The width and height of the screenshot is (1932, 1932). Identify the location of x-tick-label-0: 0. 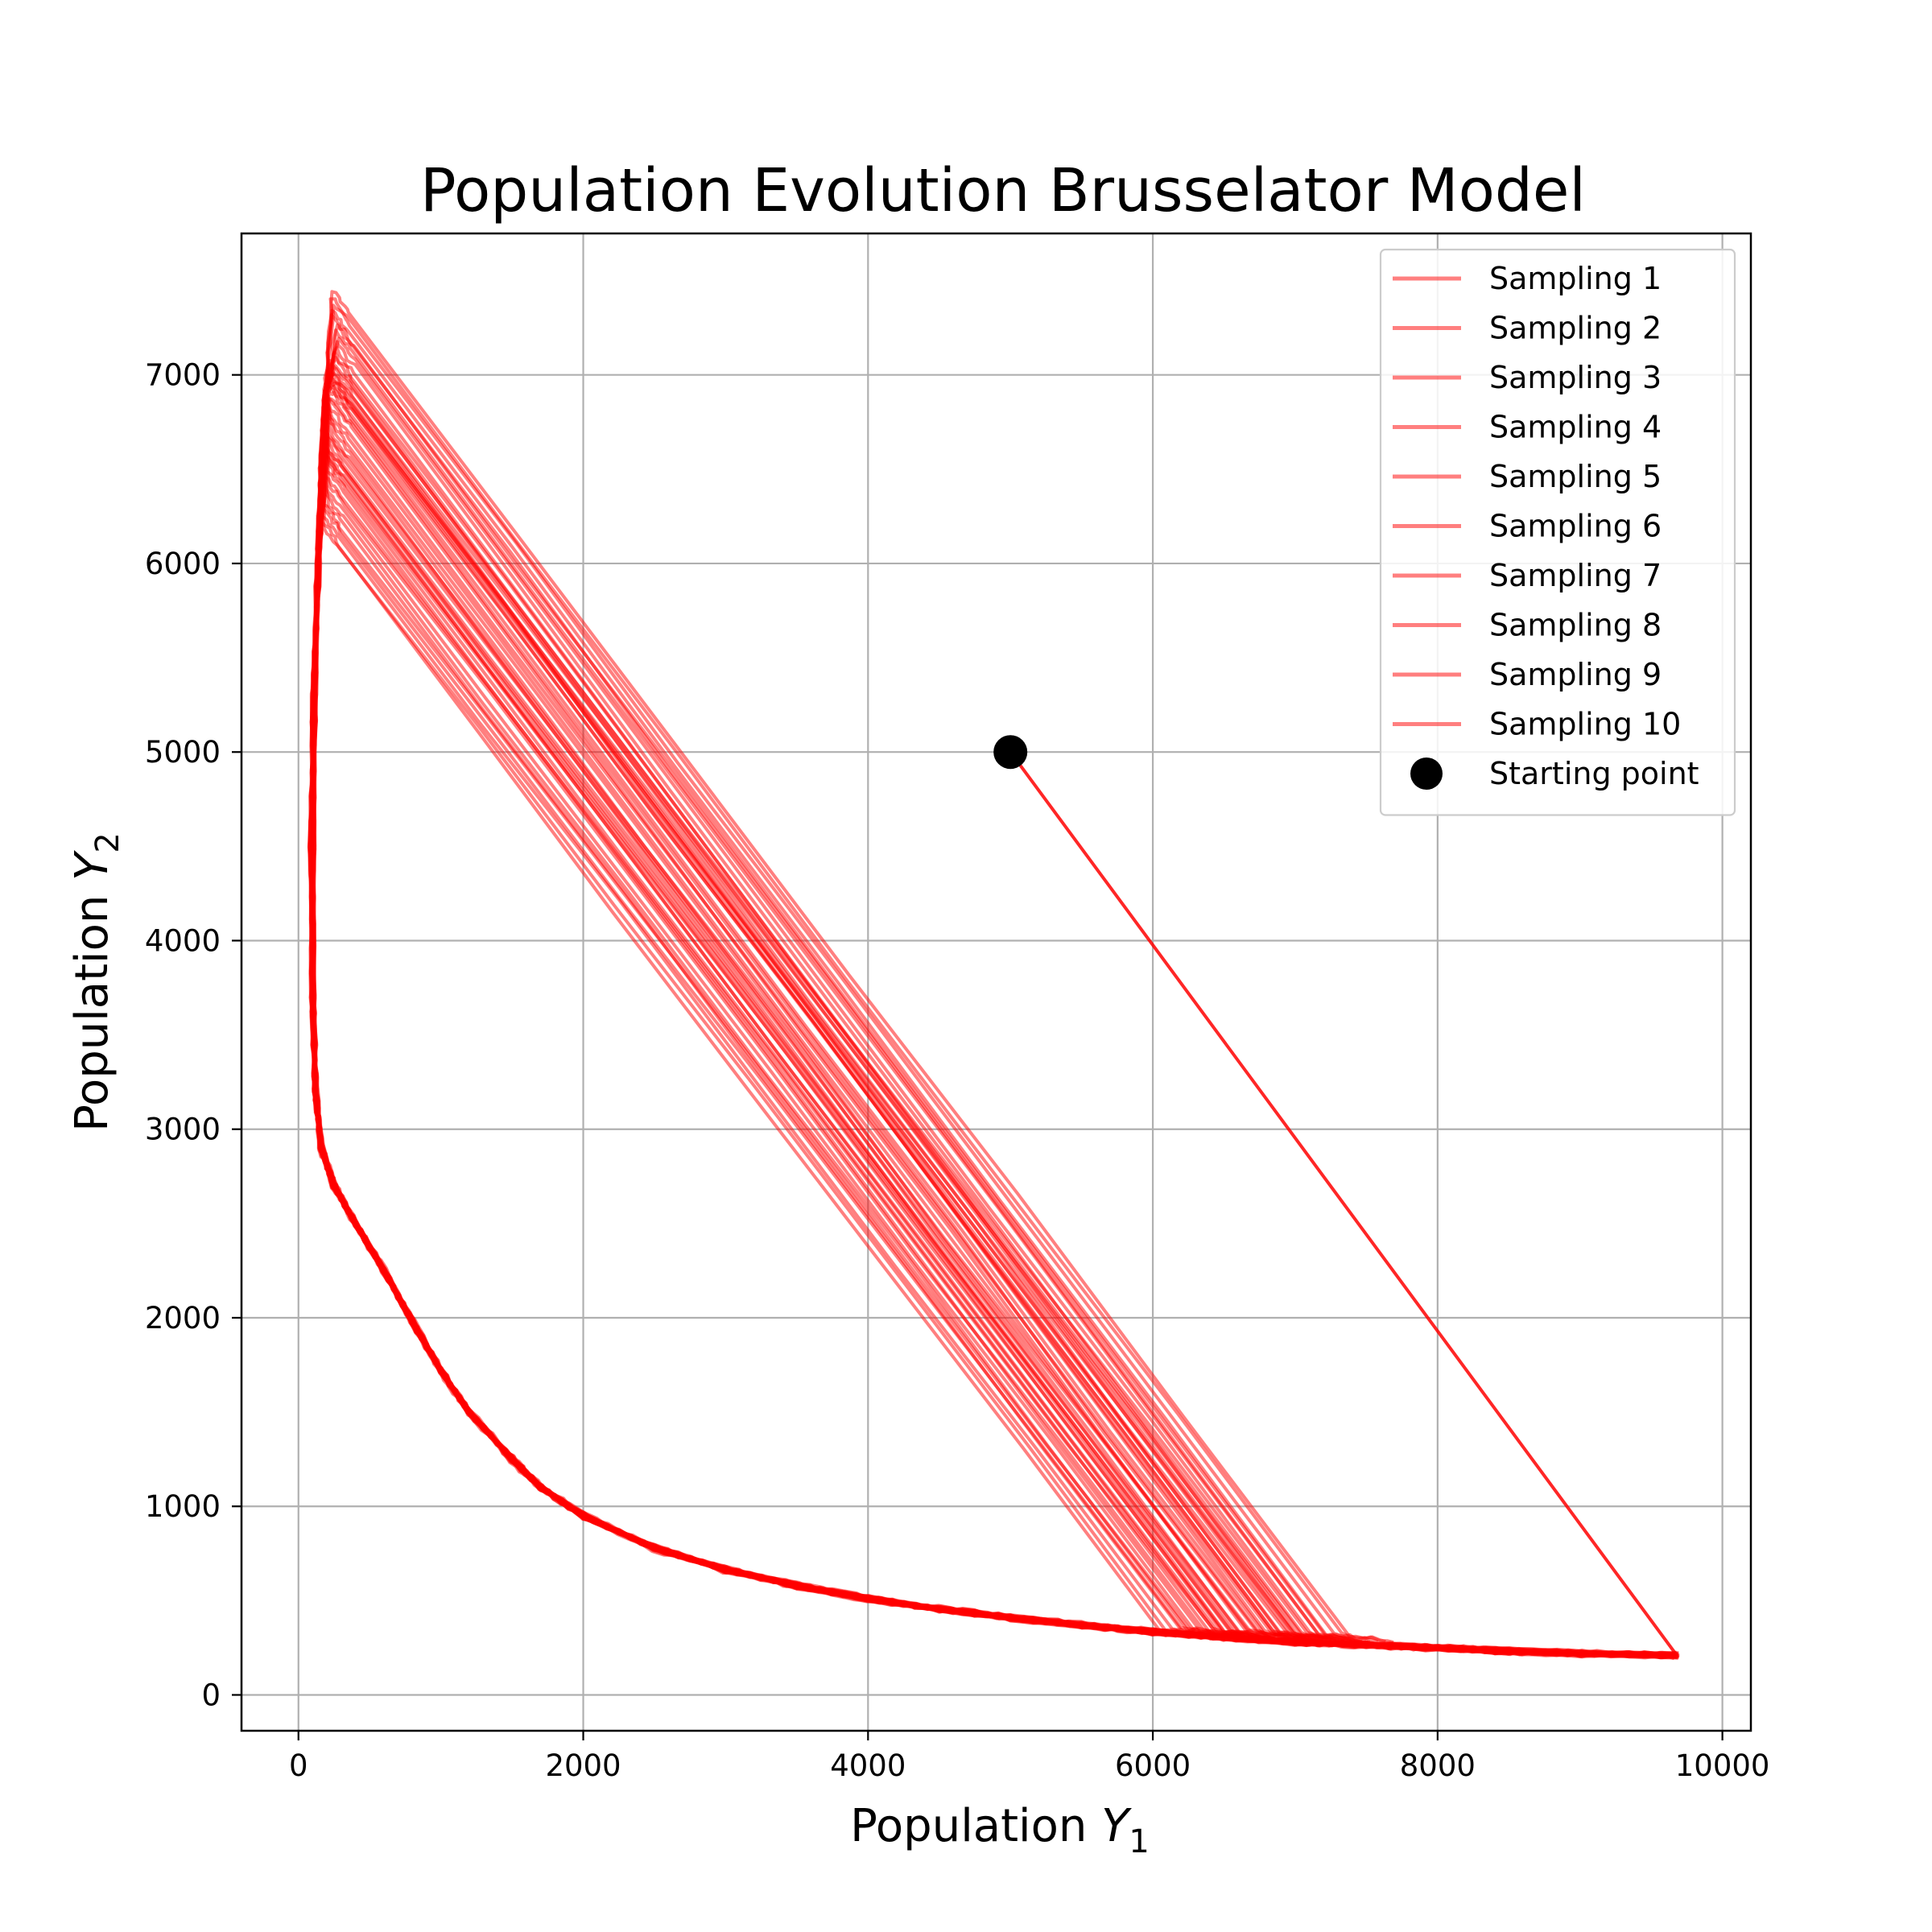
(298, 1766).